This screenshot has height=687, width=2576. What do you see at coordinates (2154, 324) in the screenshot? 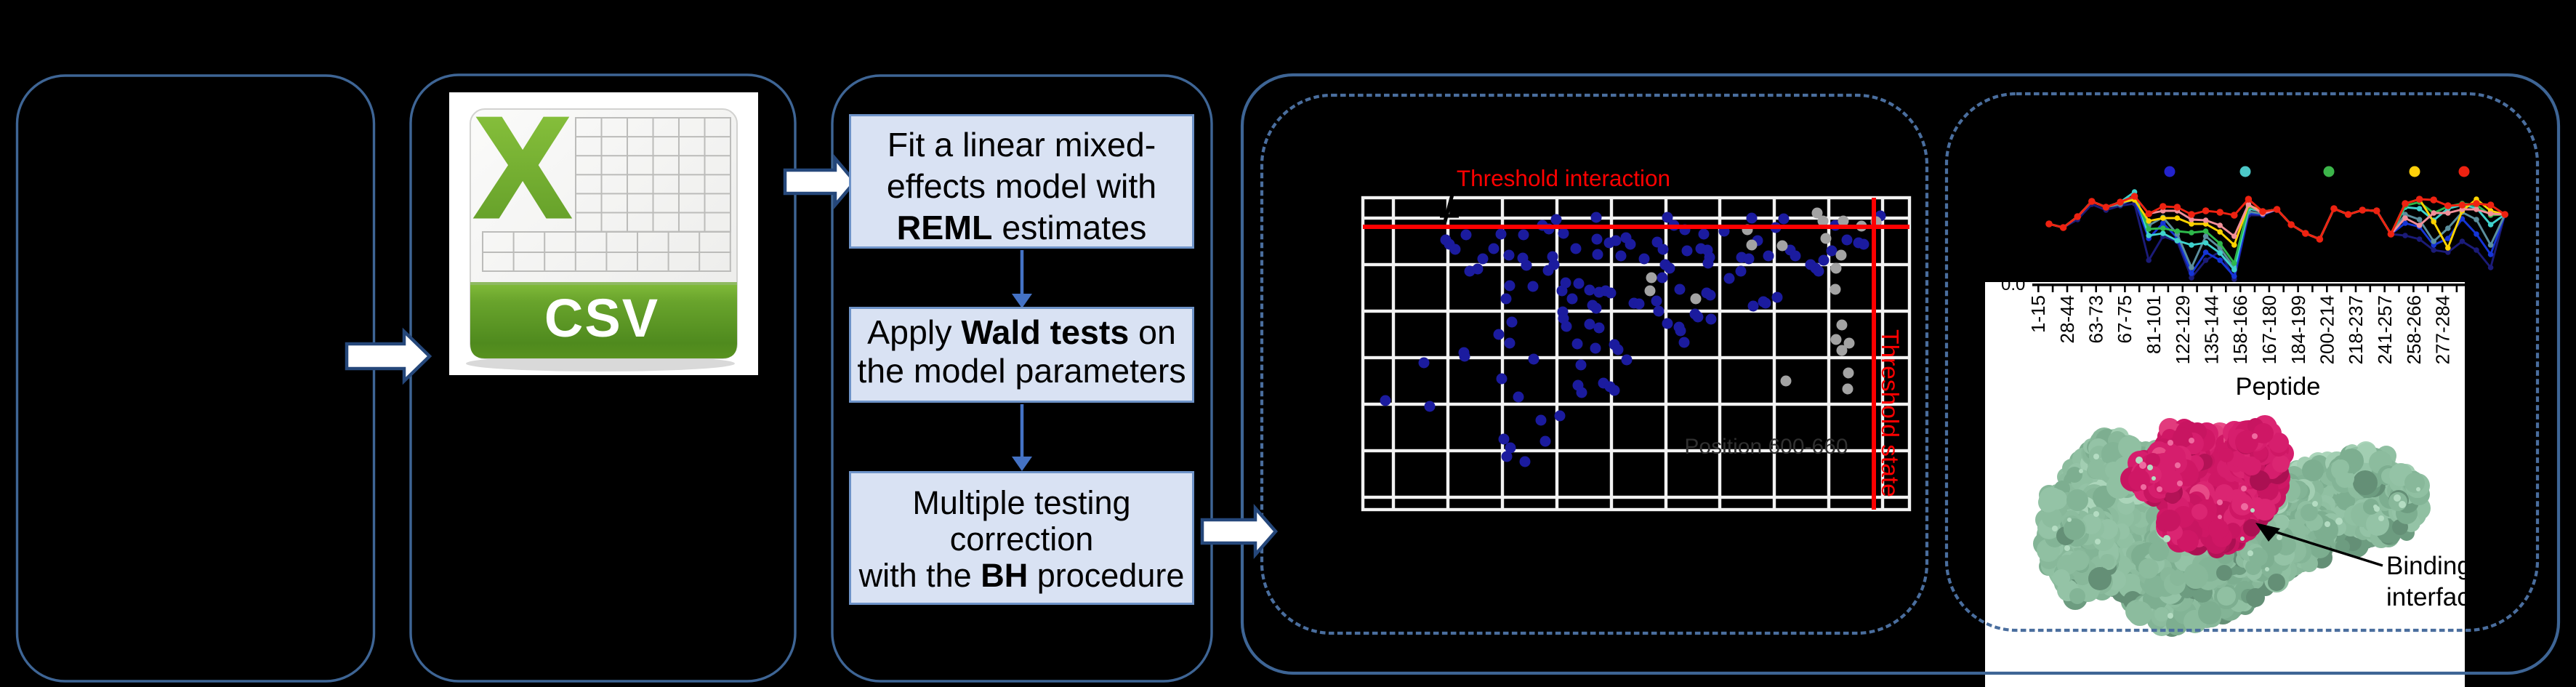
I see `svg-text: 81-101` at bounding box center [2154, 324].